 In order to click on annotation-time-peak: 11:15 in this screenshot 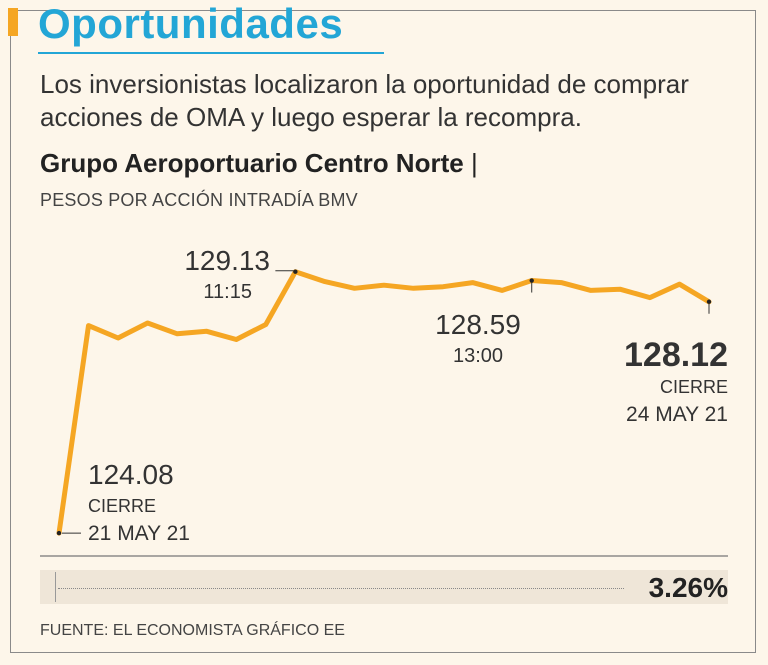, I will do `click(227, 292)`.